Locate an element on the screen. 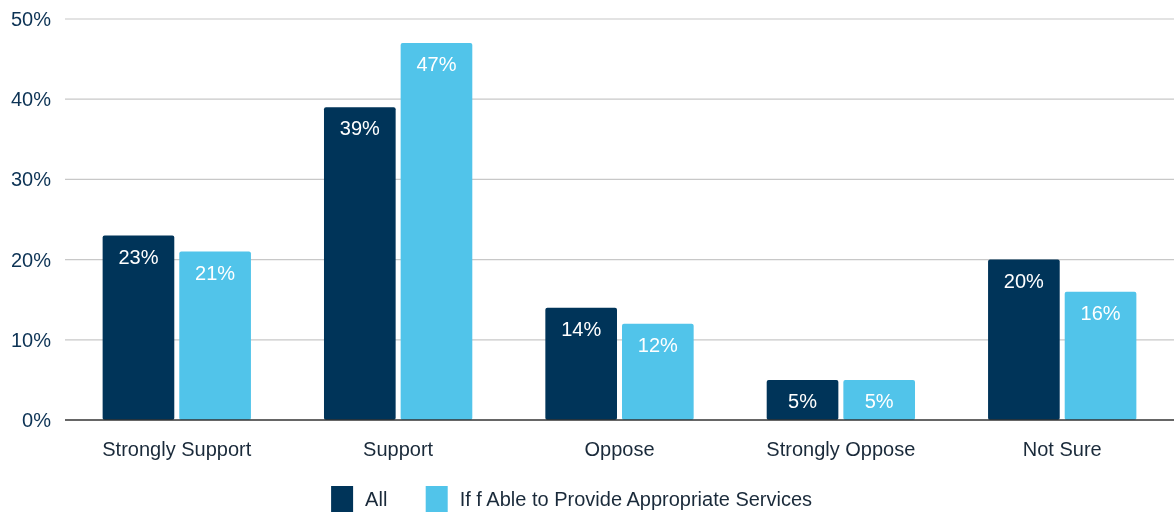  data-label: 23% is located at coordinates (138, 256).